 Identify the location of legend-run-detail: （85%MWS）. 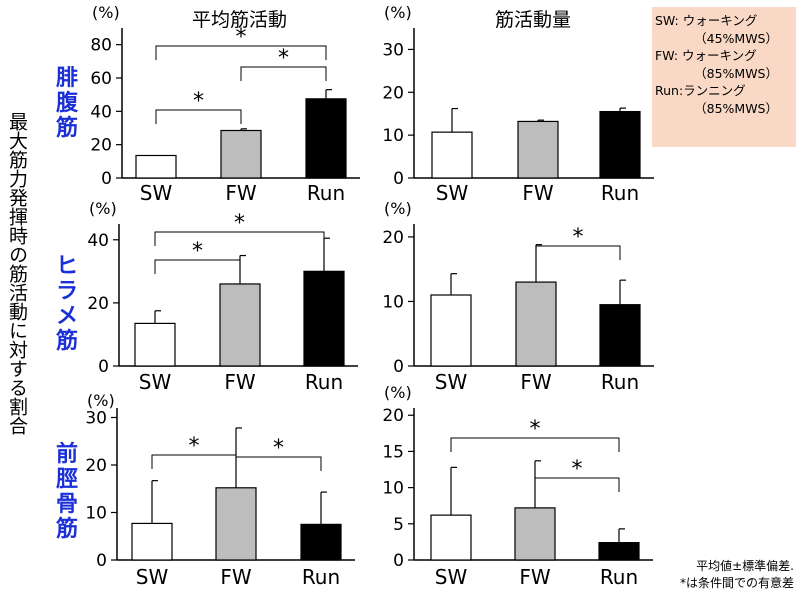
(736, 108).